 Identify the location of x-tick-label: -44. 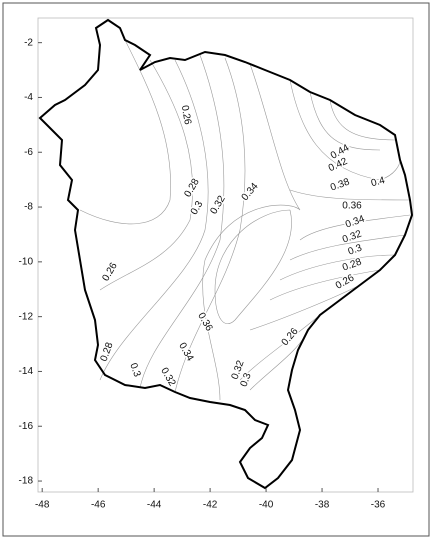
(154, 505).